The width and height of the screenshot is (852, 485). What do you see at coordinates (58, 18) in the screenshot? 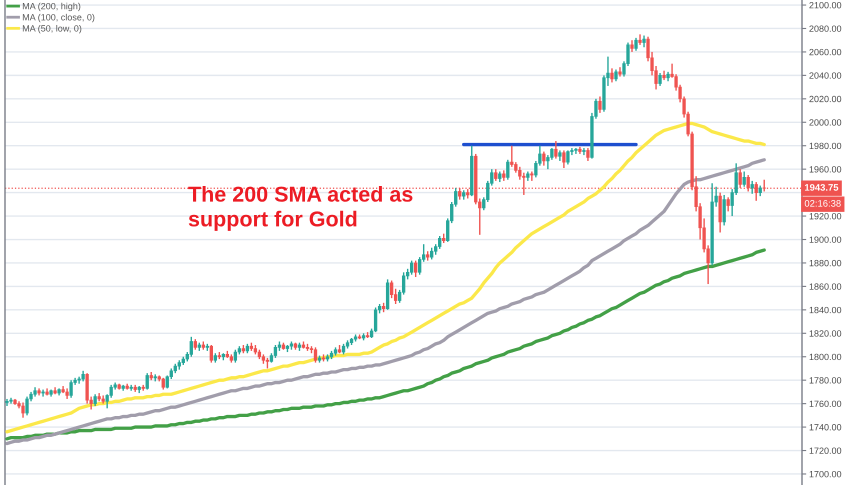
I see `legend-label: MA (100, close, 0)` at bounding box center [58, 18].